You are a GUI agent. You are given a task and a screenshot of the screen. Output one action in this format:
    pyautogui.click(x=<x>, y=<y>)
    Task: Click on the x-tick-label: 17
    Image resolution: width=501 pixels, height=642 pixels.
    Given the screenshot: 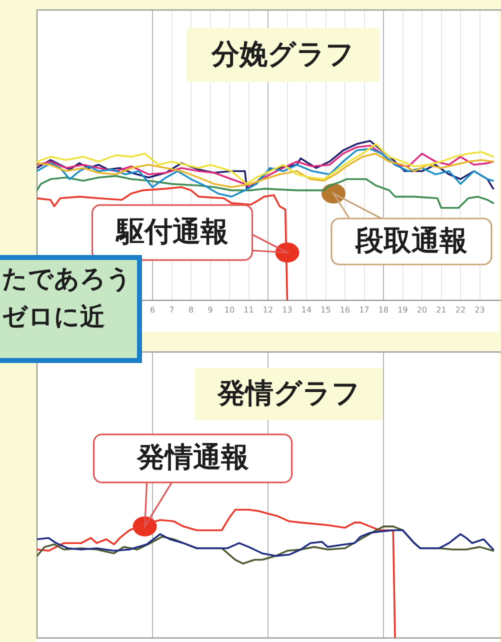 What is the action you would take?
    pyautogui.click(x=364, y=309)
    